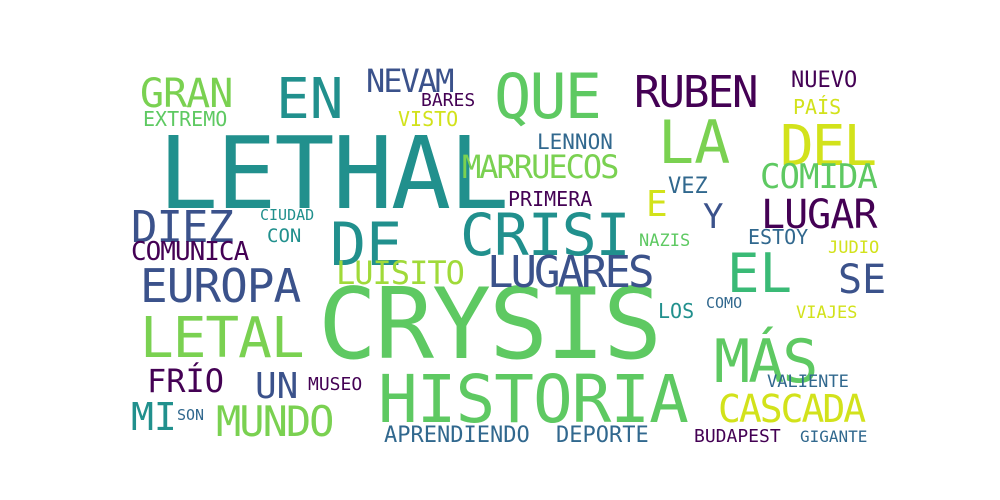 Image resolution: width=1000 pixels, height=500 pixels. What do you see at coordinates (335, 384) in the screenshot?
I see `word-museo: MUSEO` at bounding box center [335, 384].